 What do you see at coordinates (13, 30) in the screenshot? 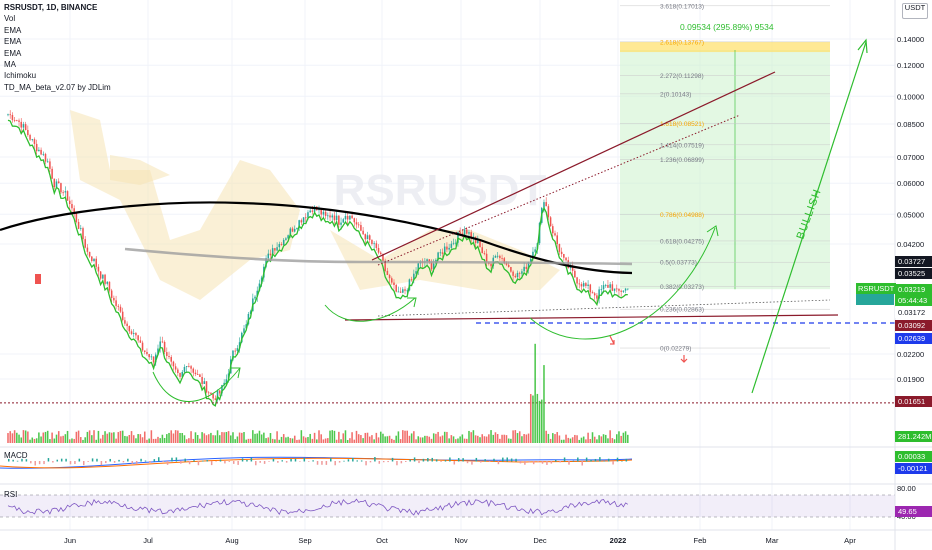
I see `indicator-ema-1: EMA` at bounding box center [13, 30].